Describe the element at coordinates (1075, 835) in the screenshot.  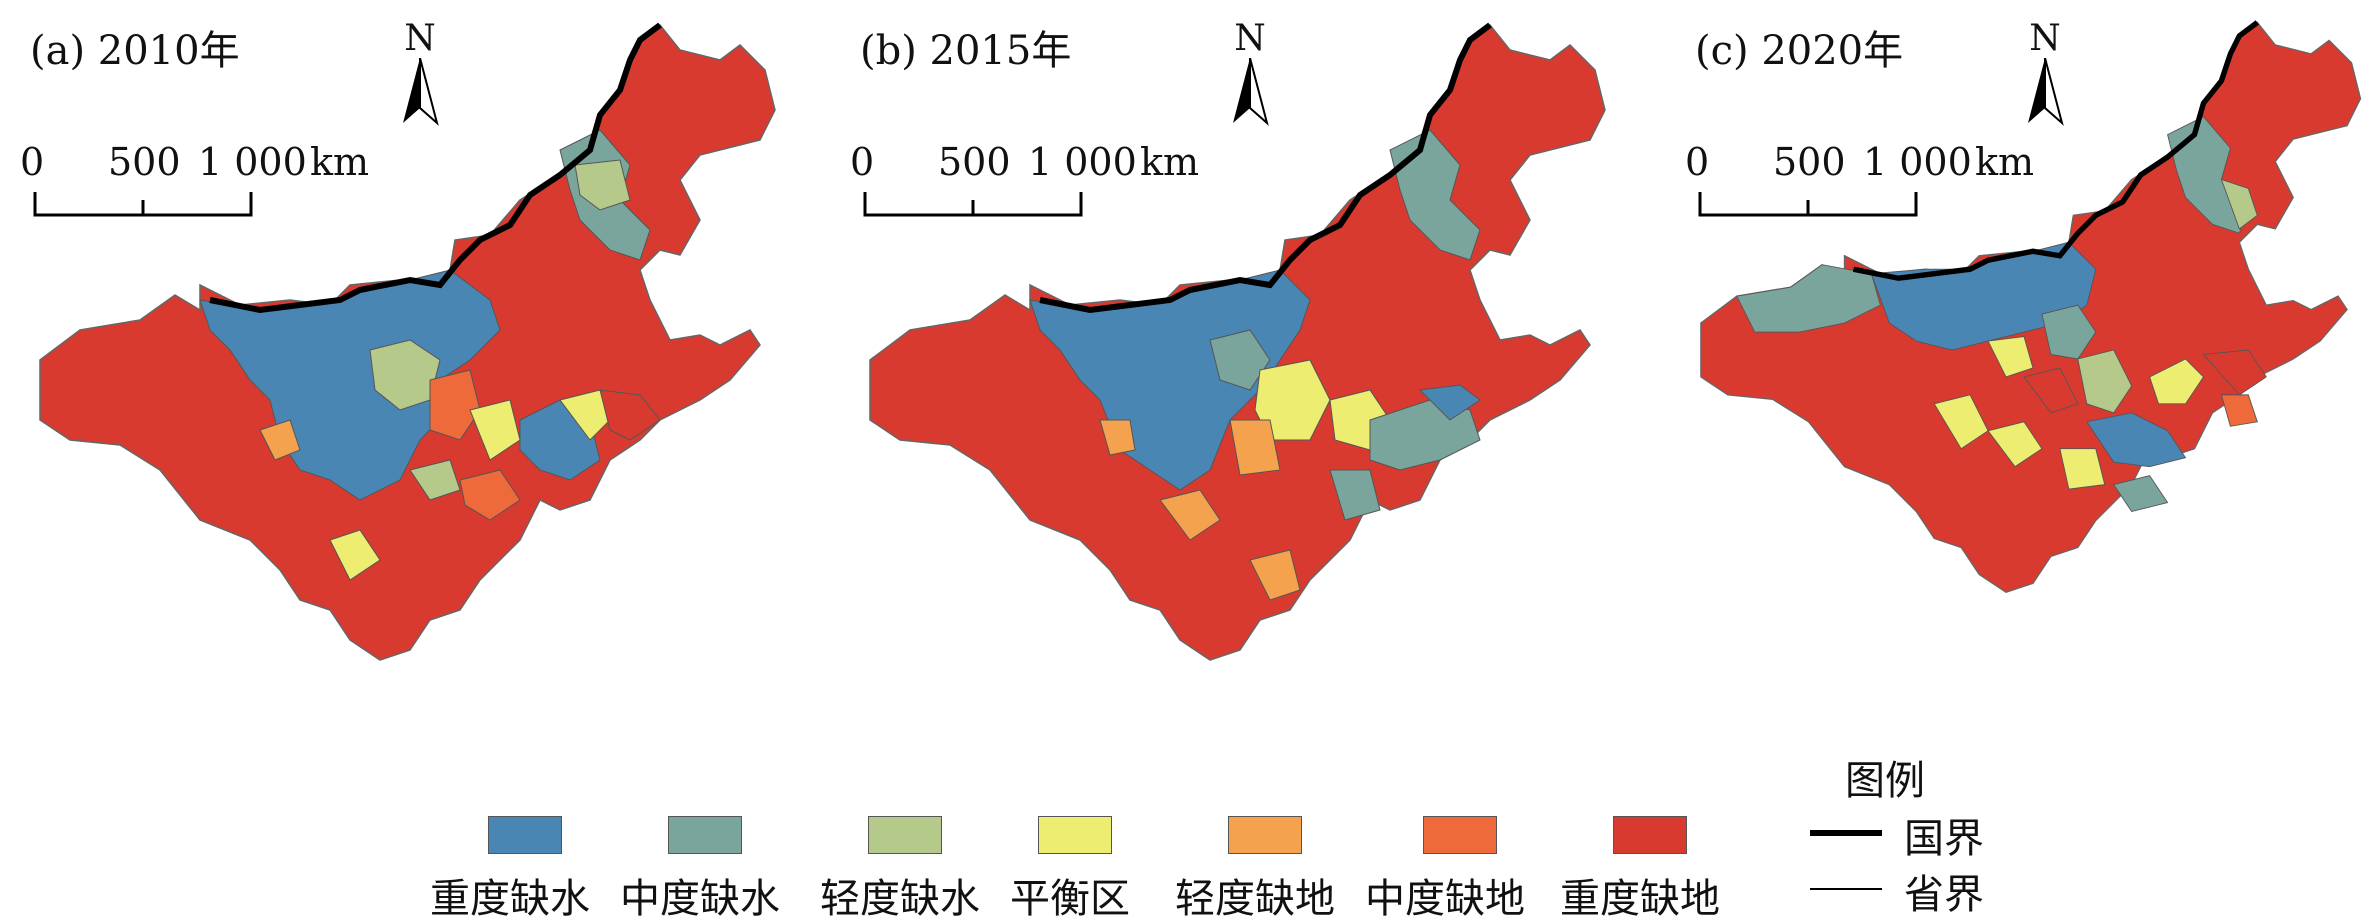
I see `legend-swatch-balance` at that location.